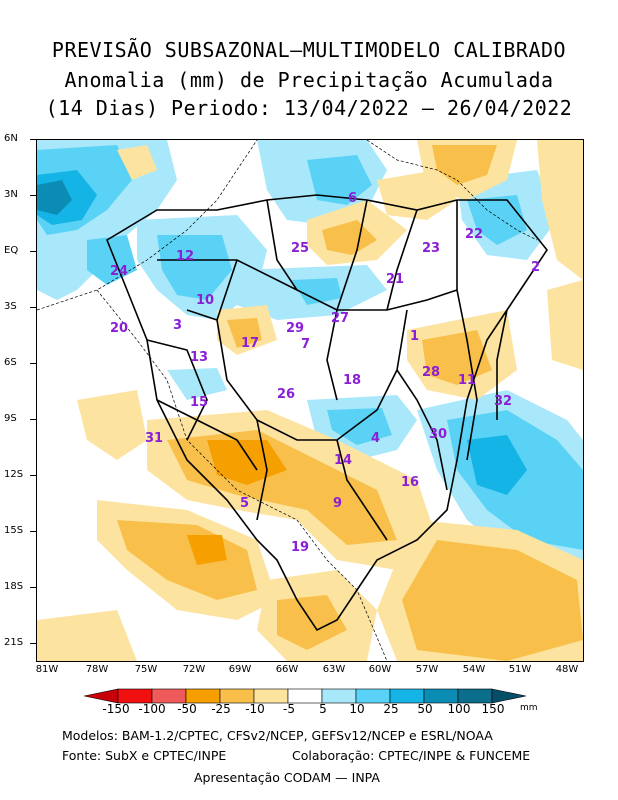  I want to click on lon-label-63w: 63W, so click(334, 669).